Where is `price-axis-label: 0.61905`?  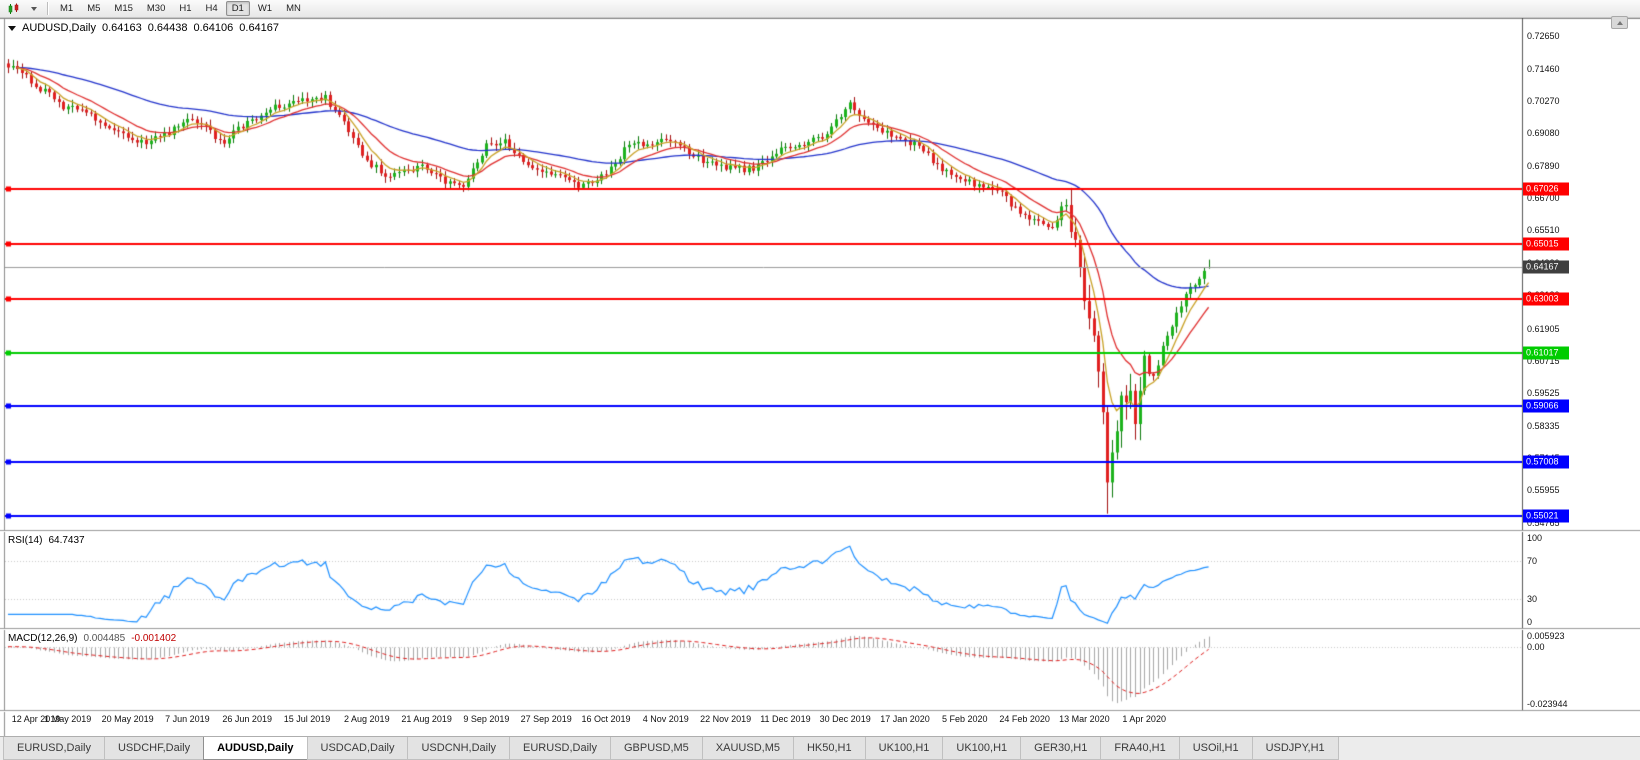
price-axis-label: 0.61905 is located at coordinates (1543, 328).